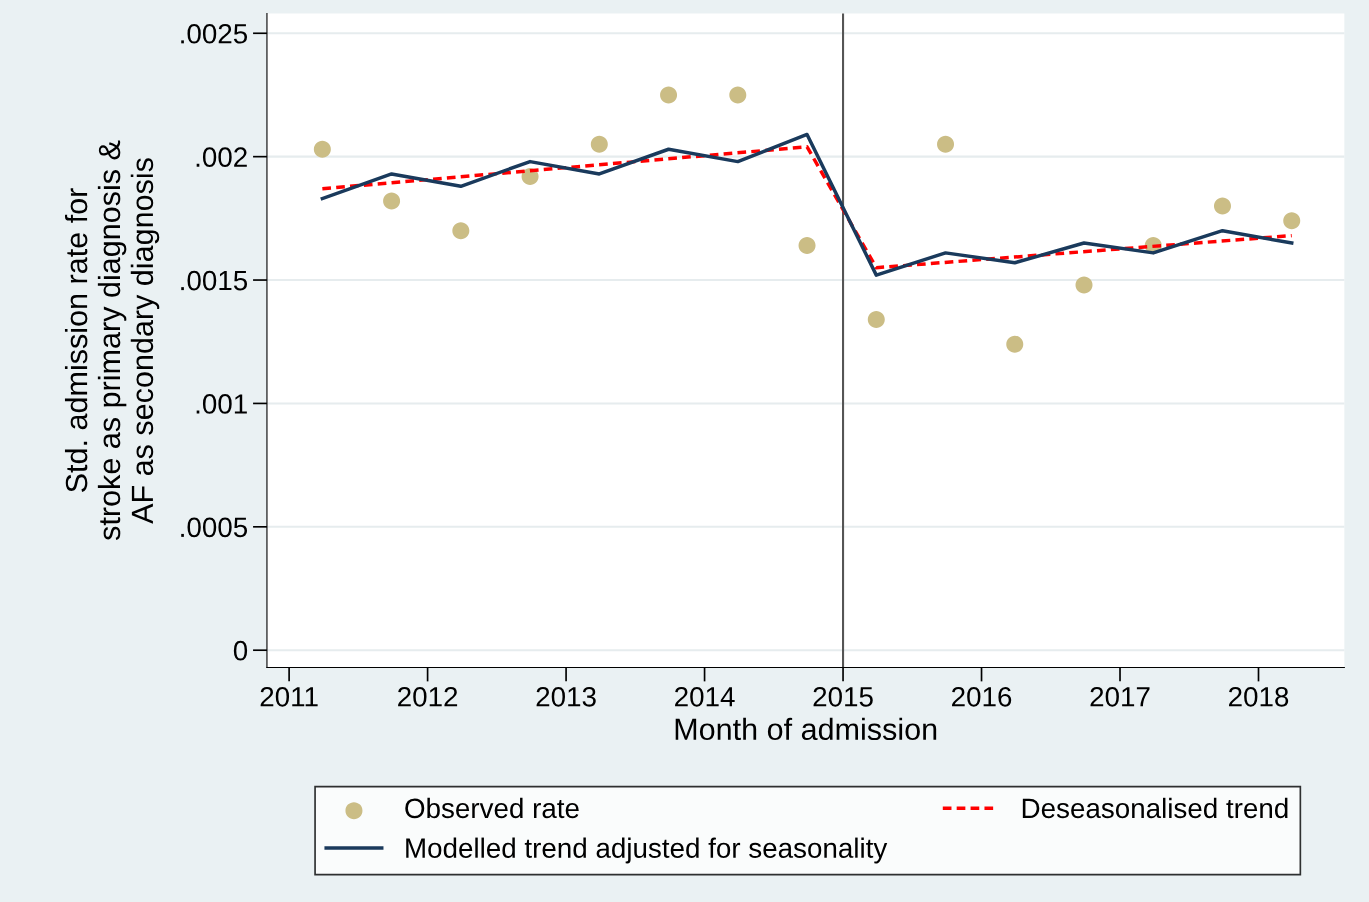 The image size is (1369, 902). Describe the element at coordinates (214, 527) in the screenshot. I see `y-tick-label: .0005` at that location.